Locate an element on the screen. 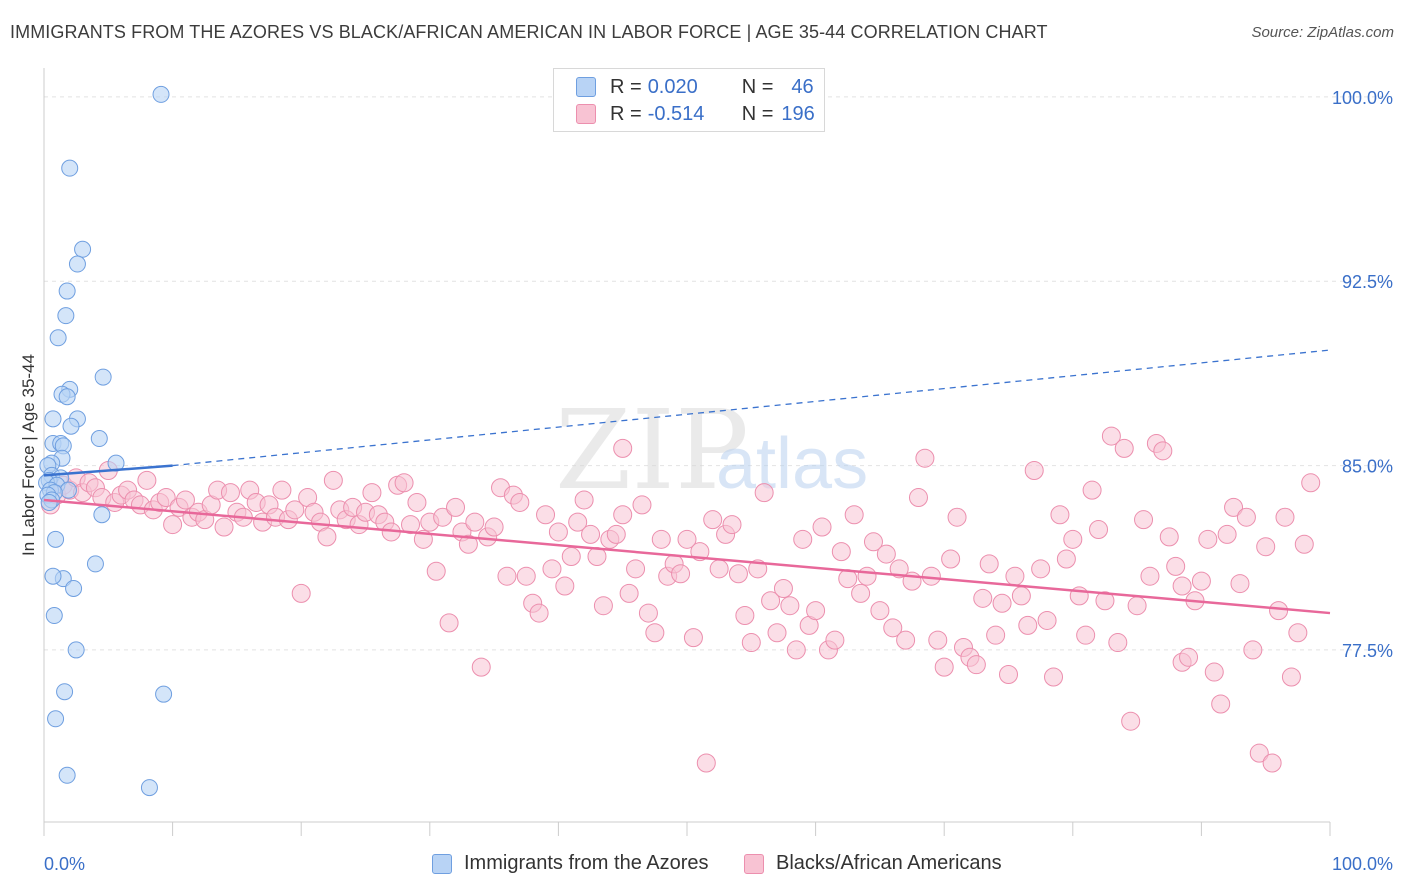 This screenshot has width=1406, height=892. legend-label-black: Blacks/African Americans is located at coordinates (889, 863).